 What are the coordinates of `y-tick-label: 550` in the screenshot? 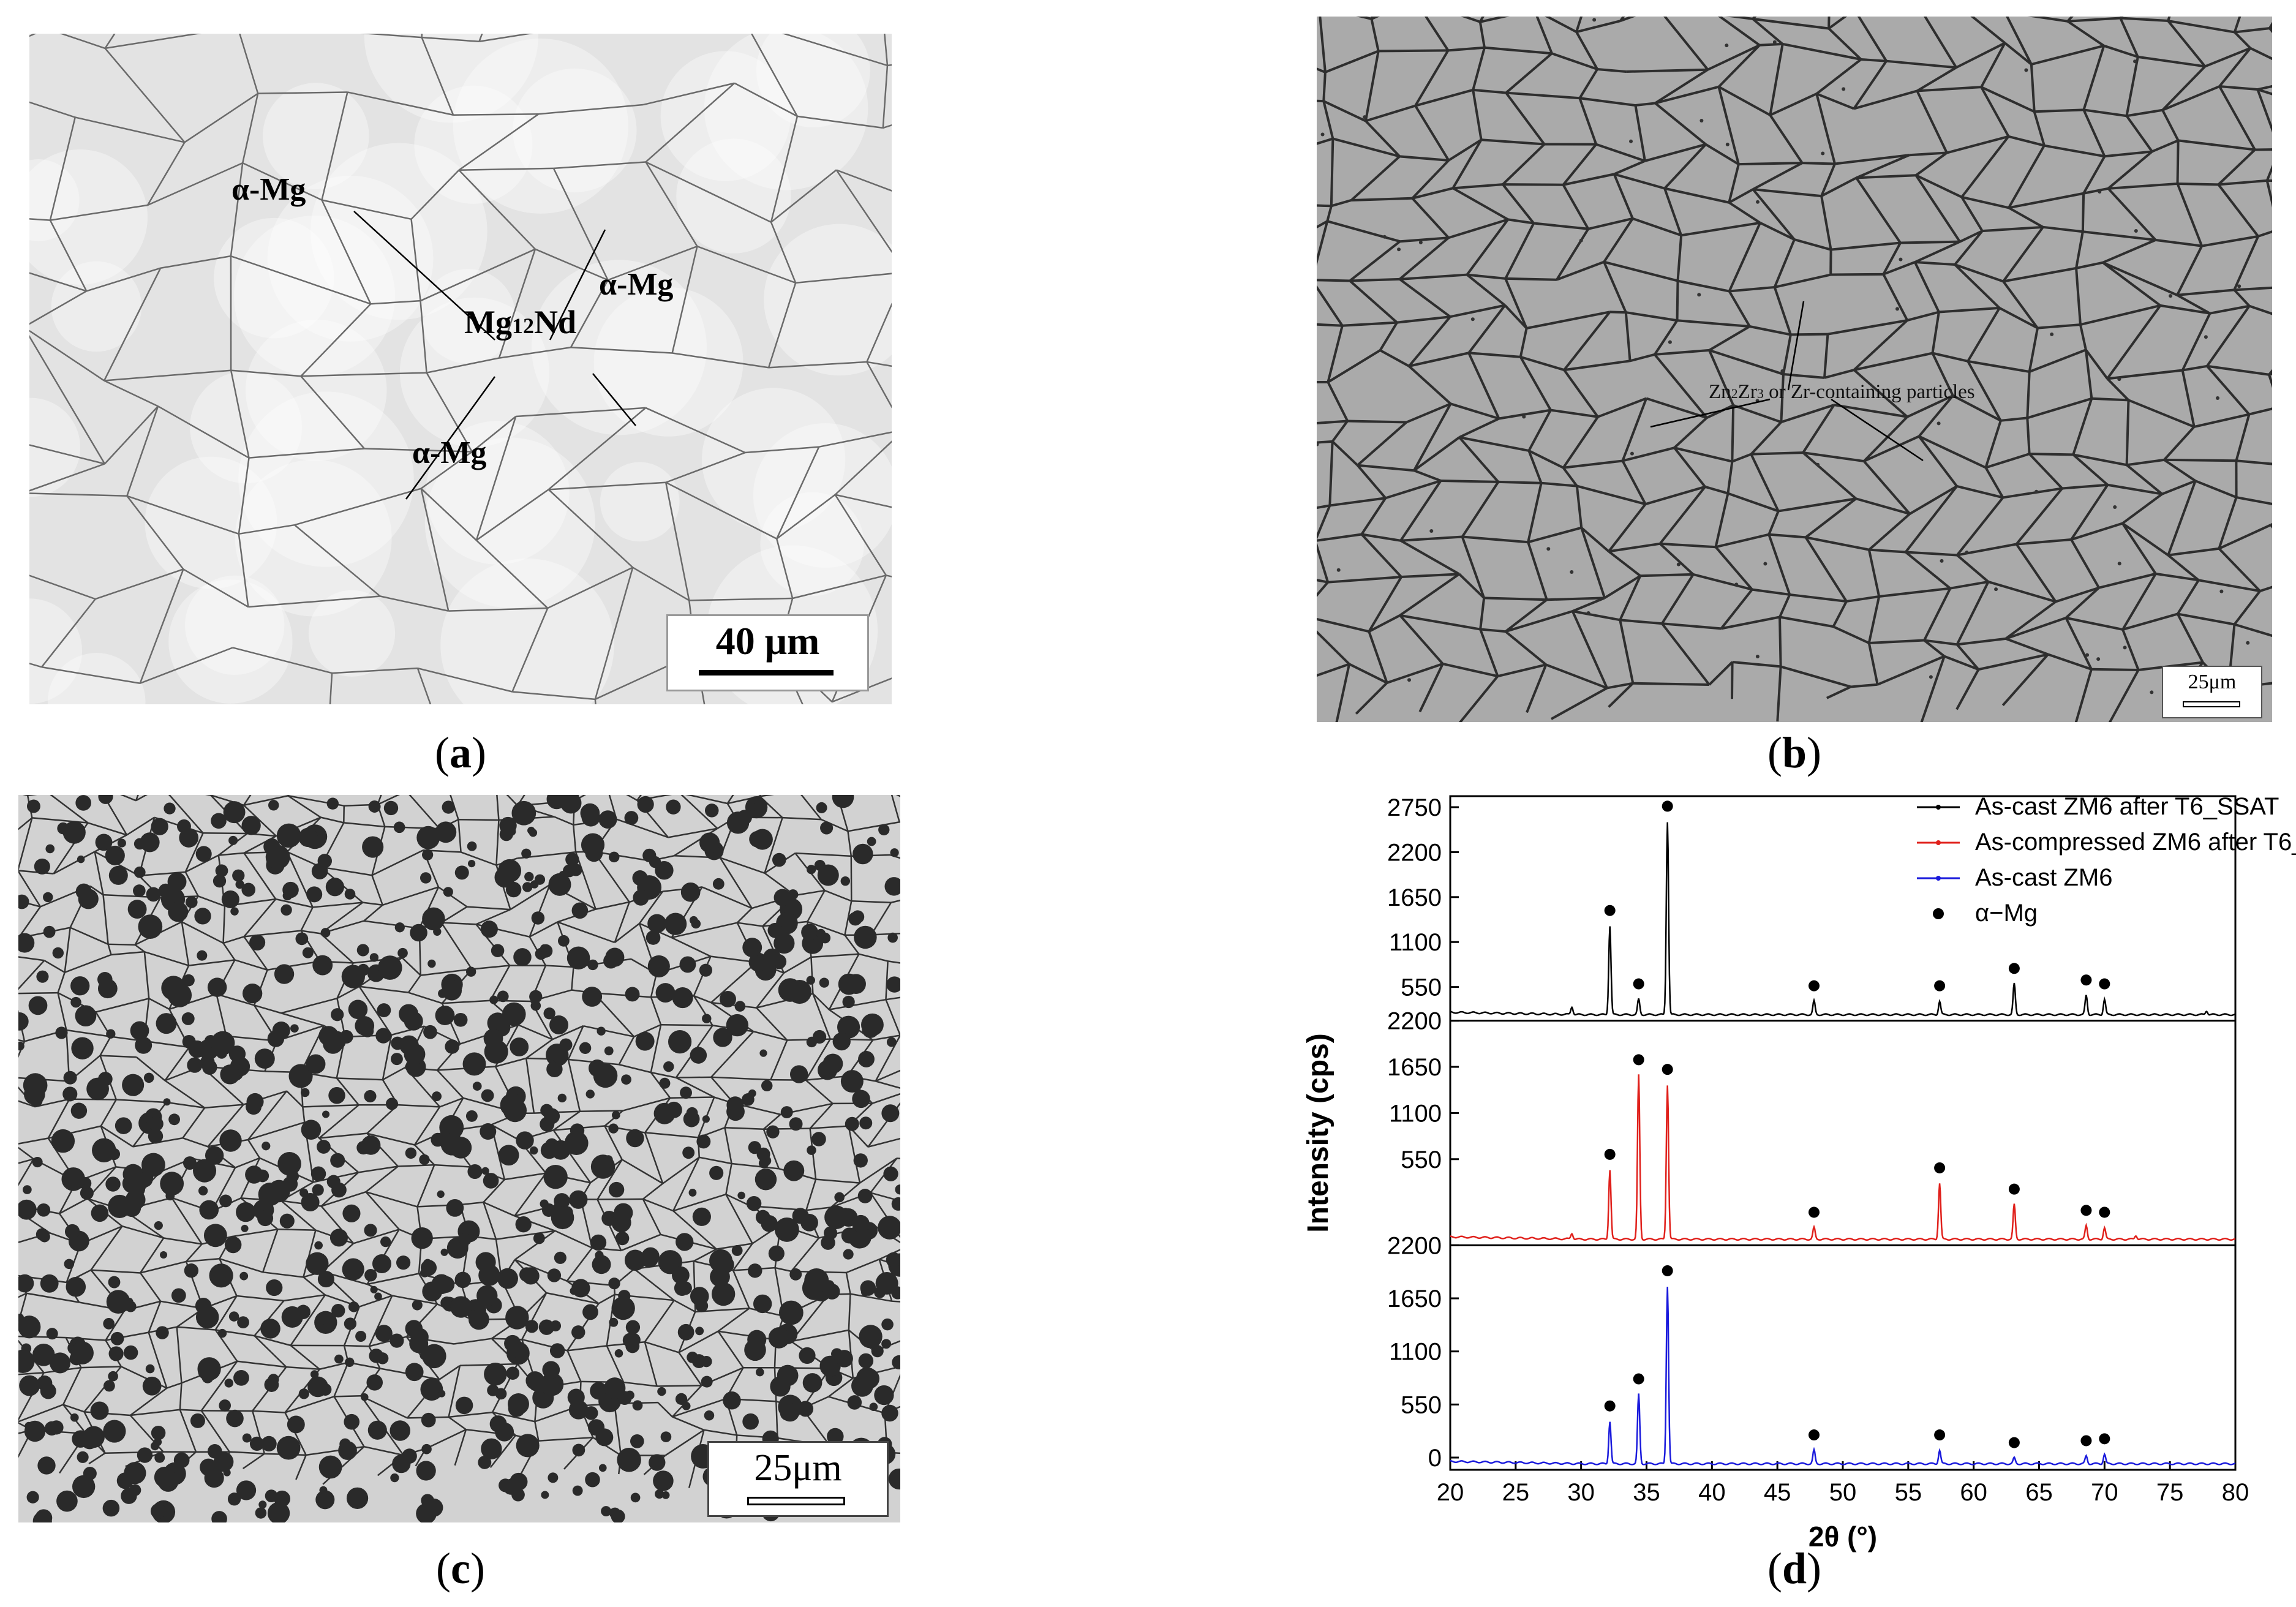 It's located at (1422, 1159).